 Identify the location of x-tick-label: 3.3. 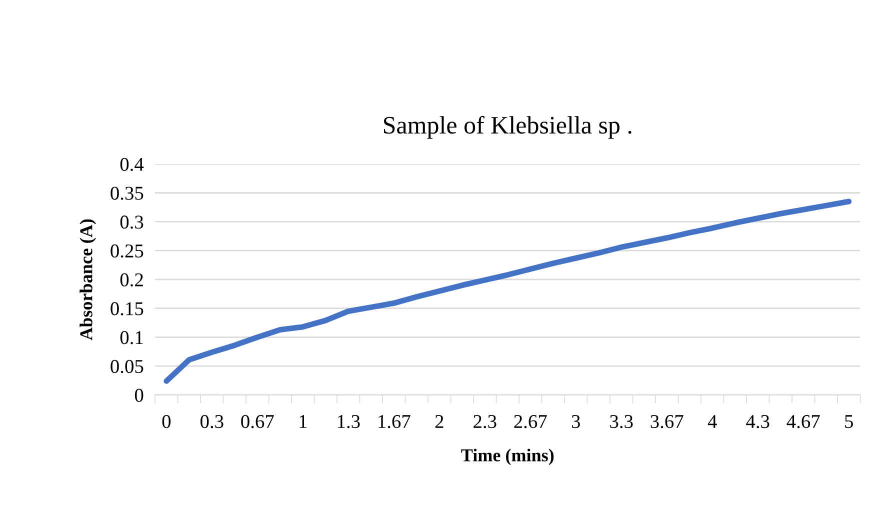
(621, 421).